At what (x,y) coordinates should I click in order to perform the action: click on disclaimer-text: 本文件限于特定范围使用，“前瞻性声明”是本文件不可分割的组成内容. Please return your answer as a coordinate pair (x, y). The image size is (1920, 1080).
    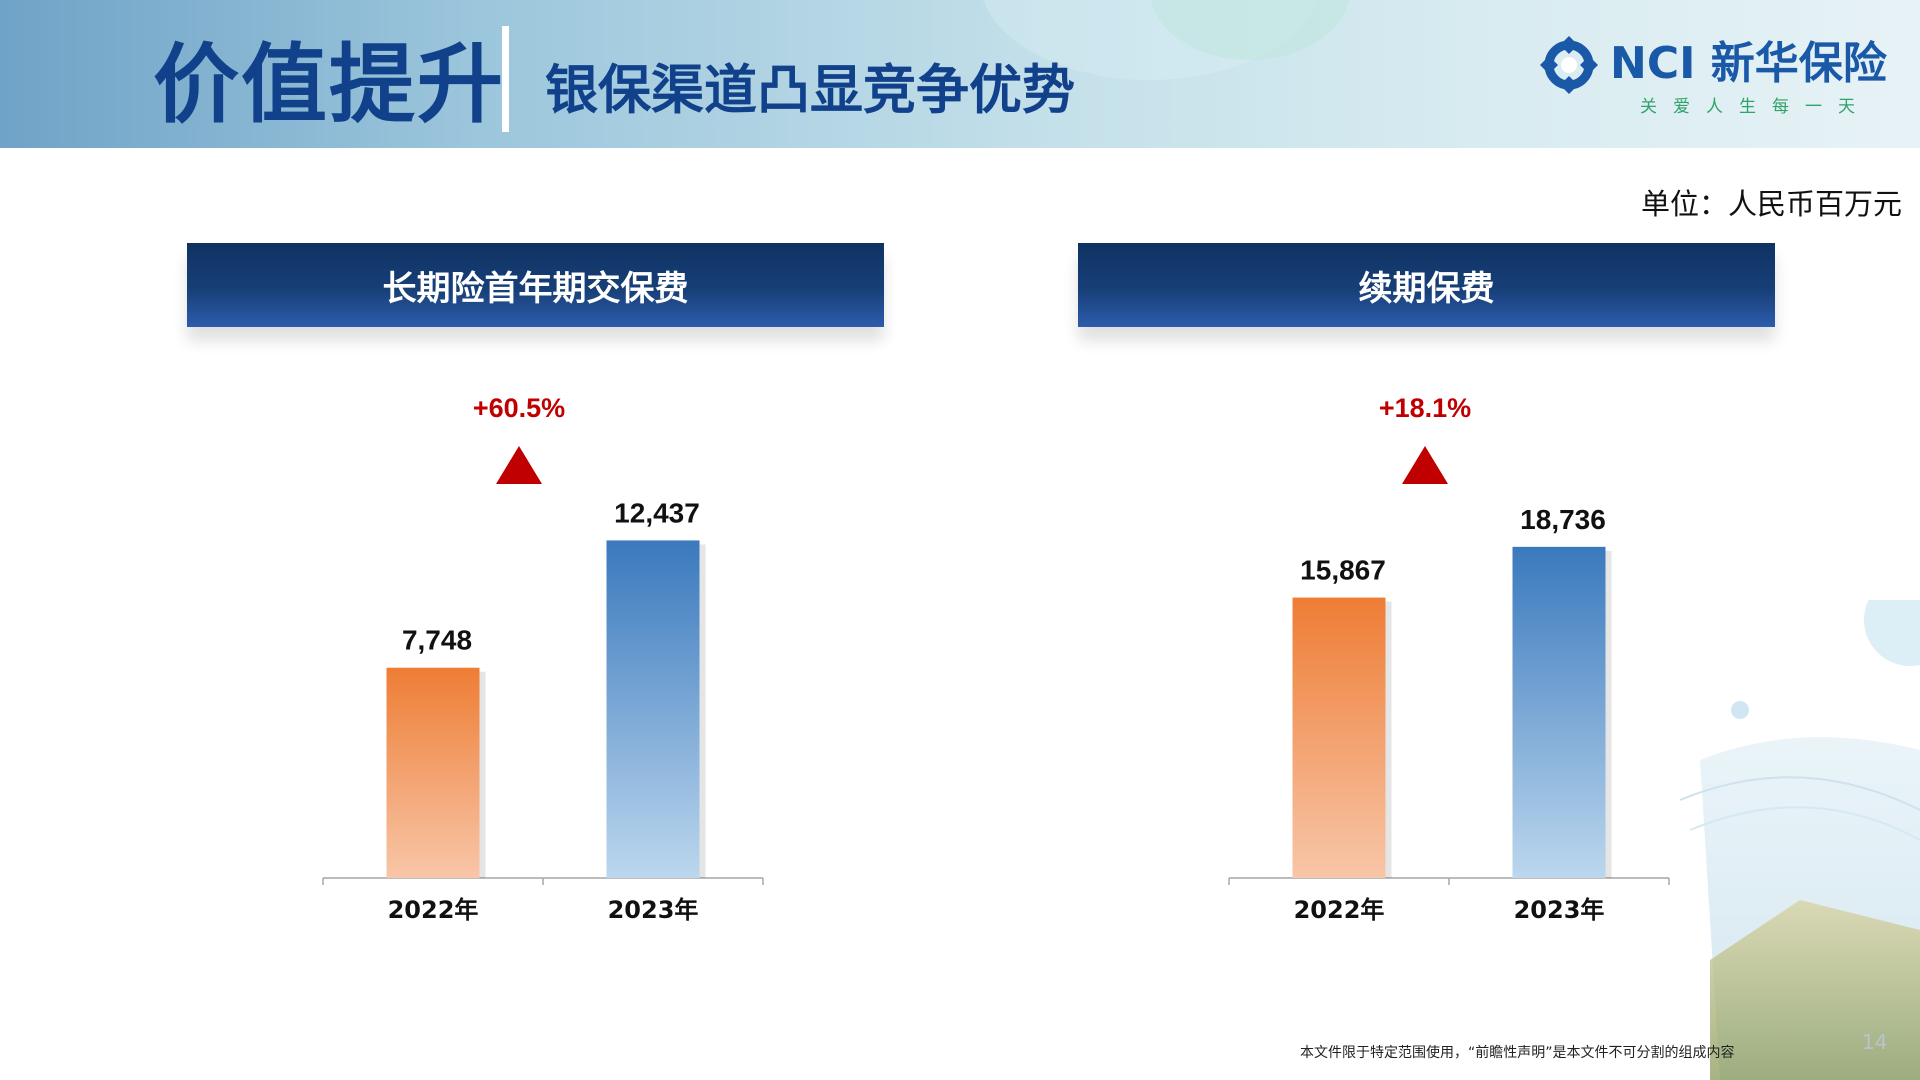
    Looking at the image, I should click on (1517, 1053).